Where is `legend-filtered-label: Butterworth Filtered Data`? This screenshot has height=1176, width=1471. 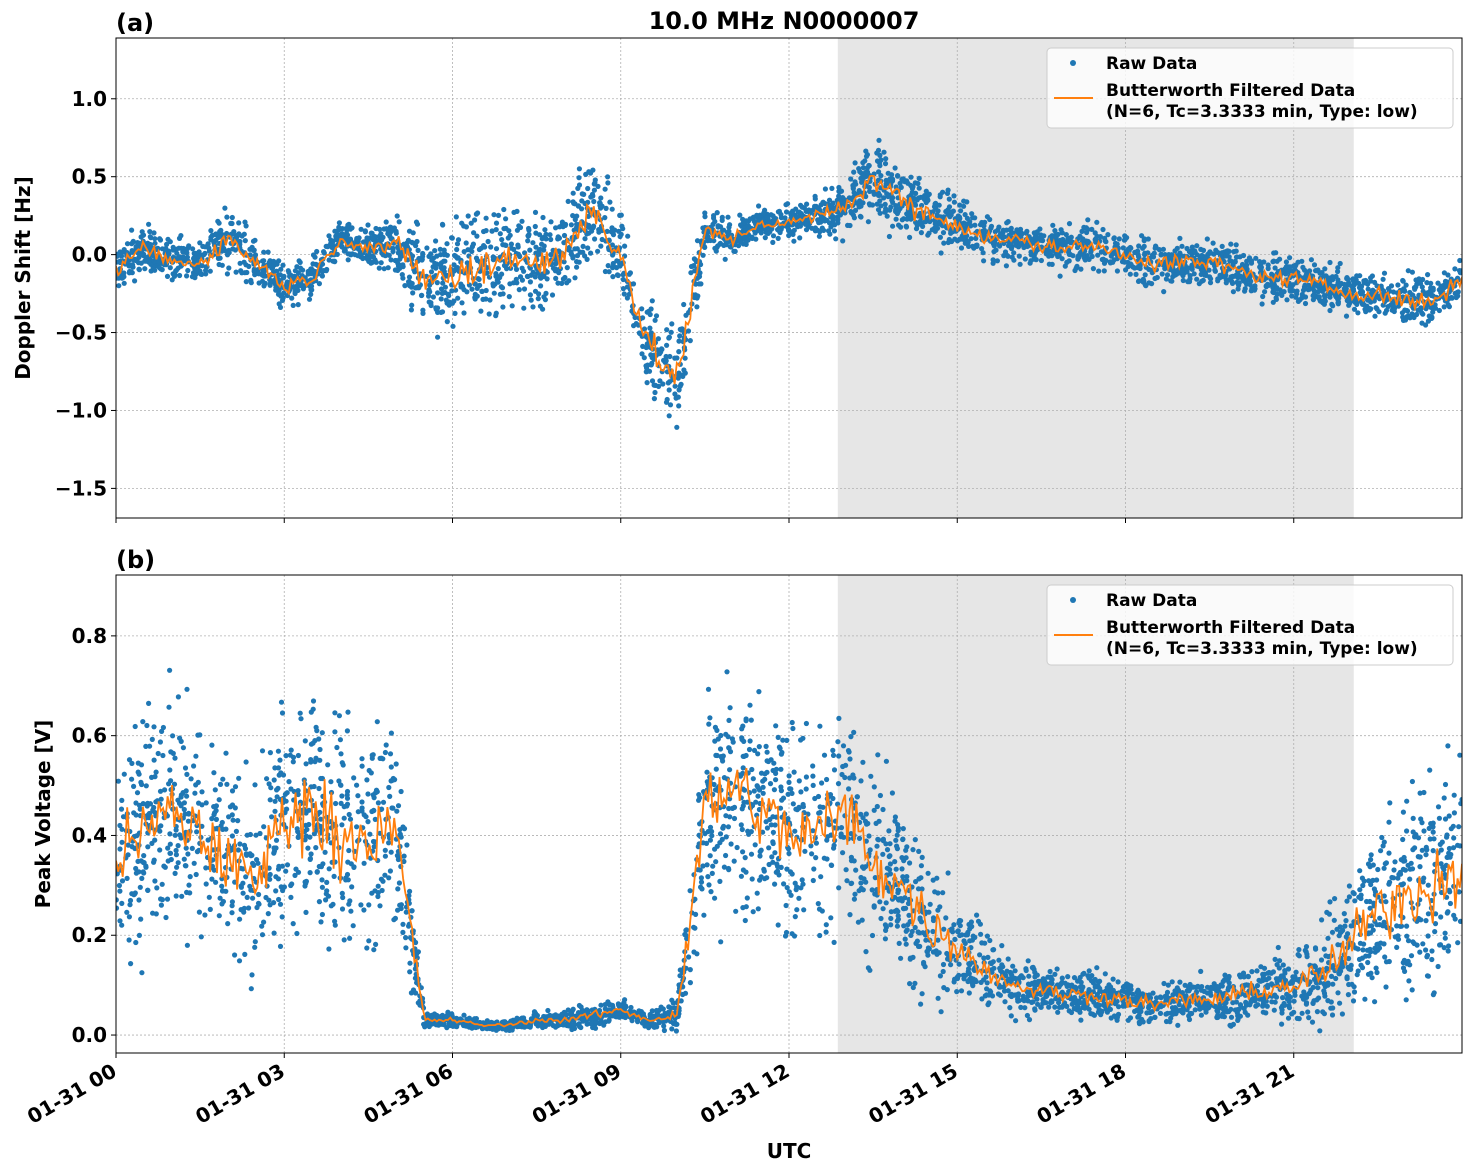
legend-filtered-label: Butterworth Filtered Data is located at coordinates (1230, 91).